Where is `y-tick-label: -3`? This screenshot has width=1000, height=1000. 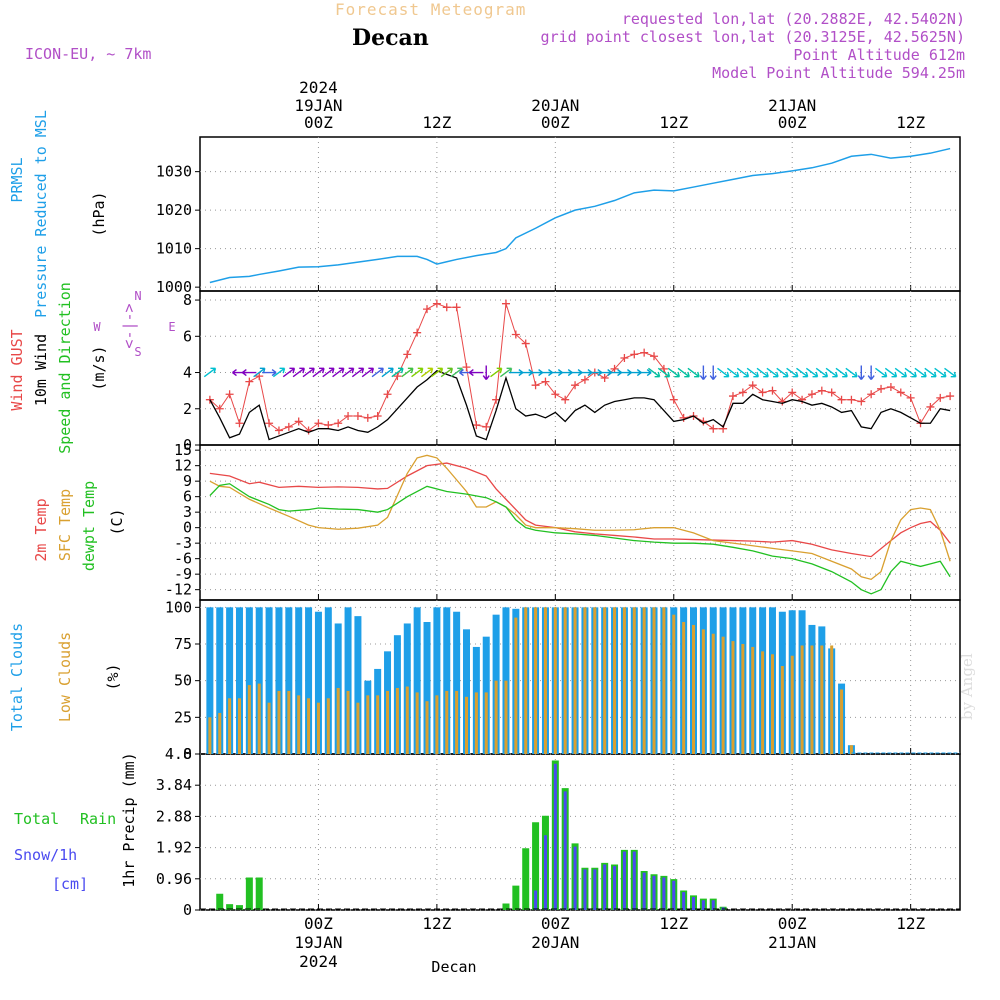
y-tick-label: -3 is located at coordinates (183, 543).